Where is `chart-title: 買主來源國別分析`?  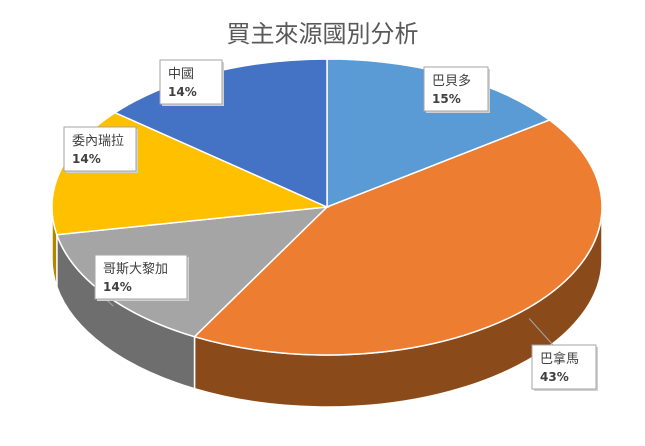 chart-title: 買主來源國別分析 is located at coordinates (322, 34).